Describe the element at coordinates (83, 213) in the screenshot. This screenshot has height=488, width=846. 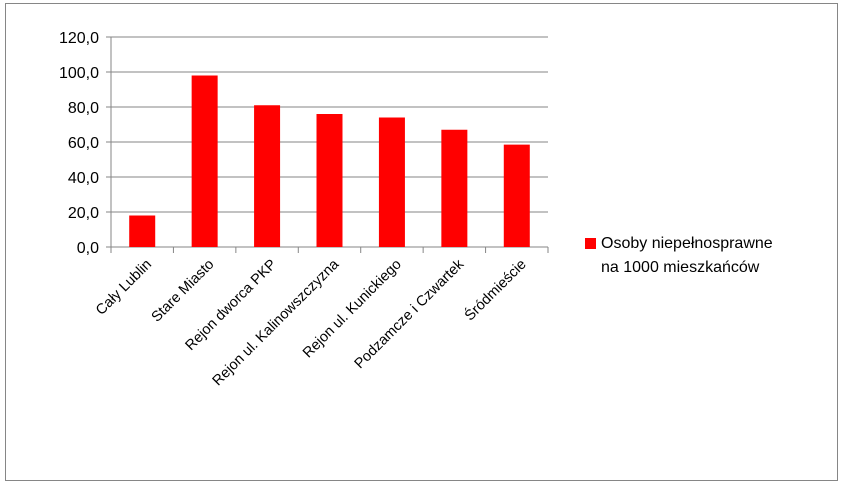
I see `y-tick-label: 20,0` at that location.